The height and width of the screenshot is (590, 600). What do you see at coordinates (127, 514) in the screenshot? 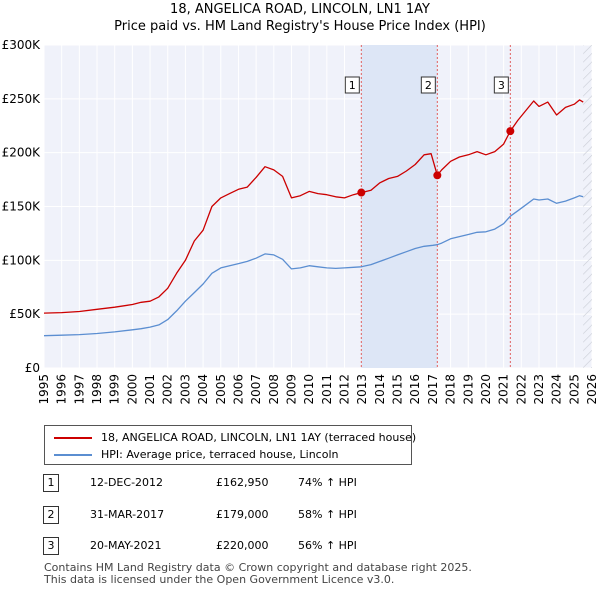
I see `transaction-date-2: 31-MAR-2017` at bounding box center [127, 514].